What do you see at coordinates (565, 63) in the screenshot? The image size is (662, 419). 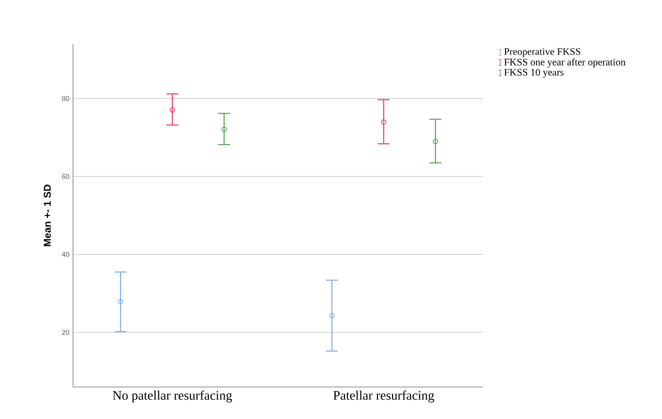 I see `legend-label: FKSS one year after operation` at bounding box center [565, 63].